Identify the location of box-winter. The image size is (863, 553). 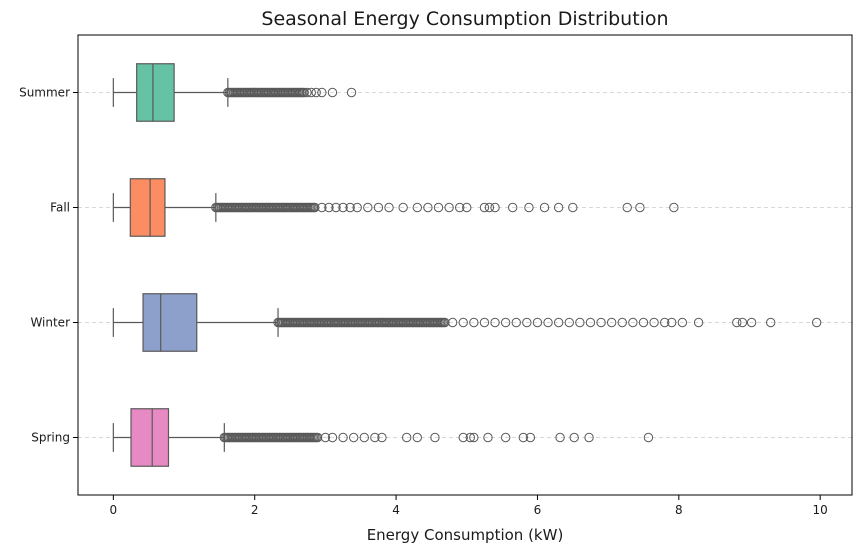
(195, 322).